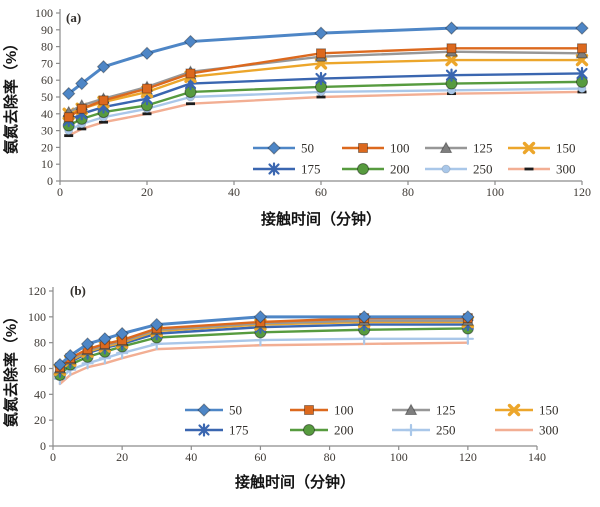 Image resolution: width=600 pixels, height=507 pixels. What do you see at coordinates (309, 430) in the screenshot?
I see `marker-circle` at bounding box center [309, 430].